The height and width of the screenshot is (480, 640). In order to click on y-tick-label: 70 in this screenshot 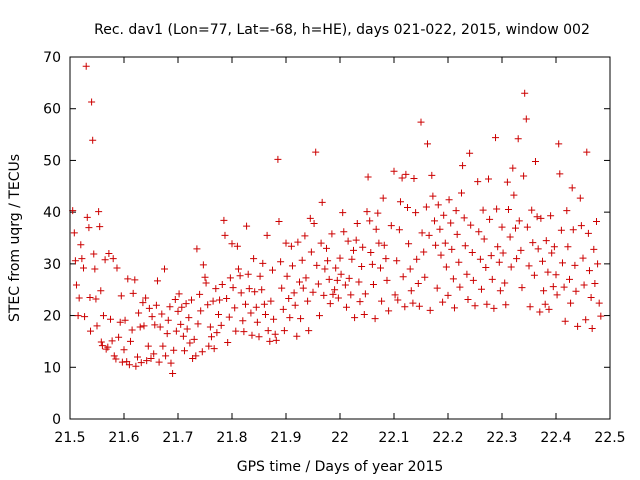, I will do `click(52, 58)`.